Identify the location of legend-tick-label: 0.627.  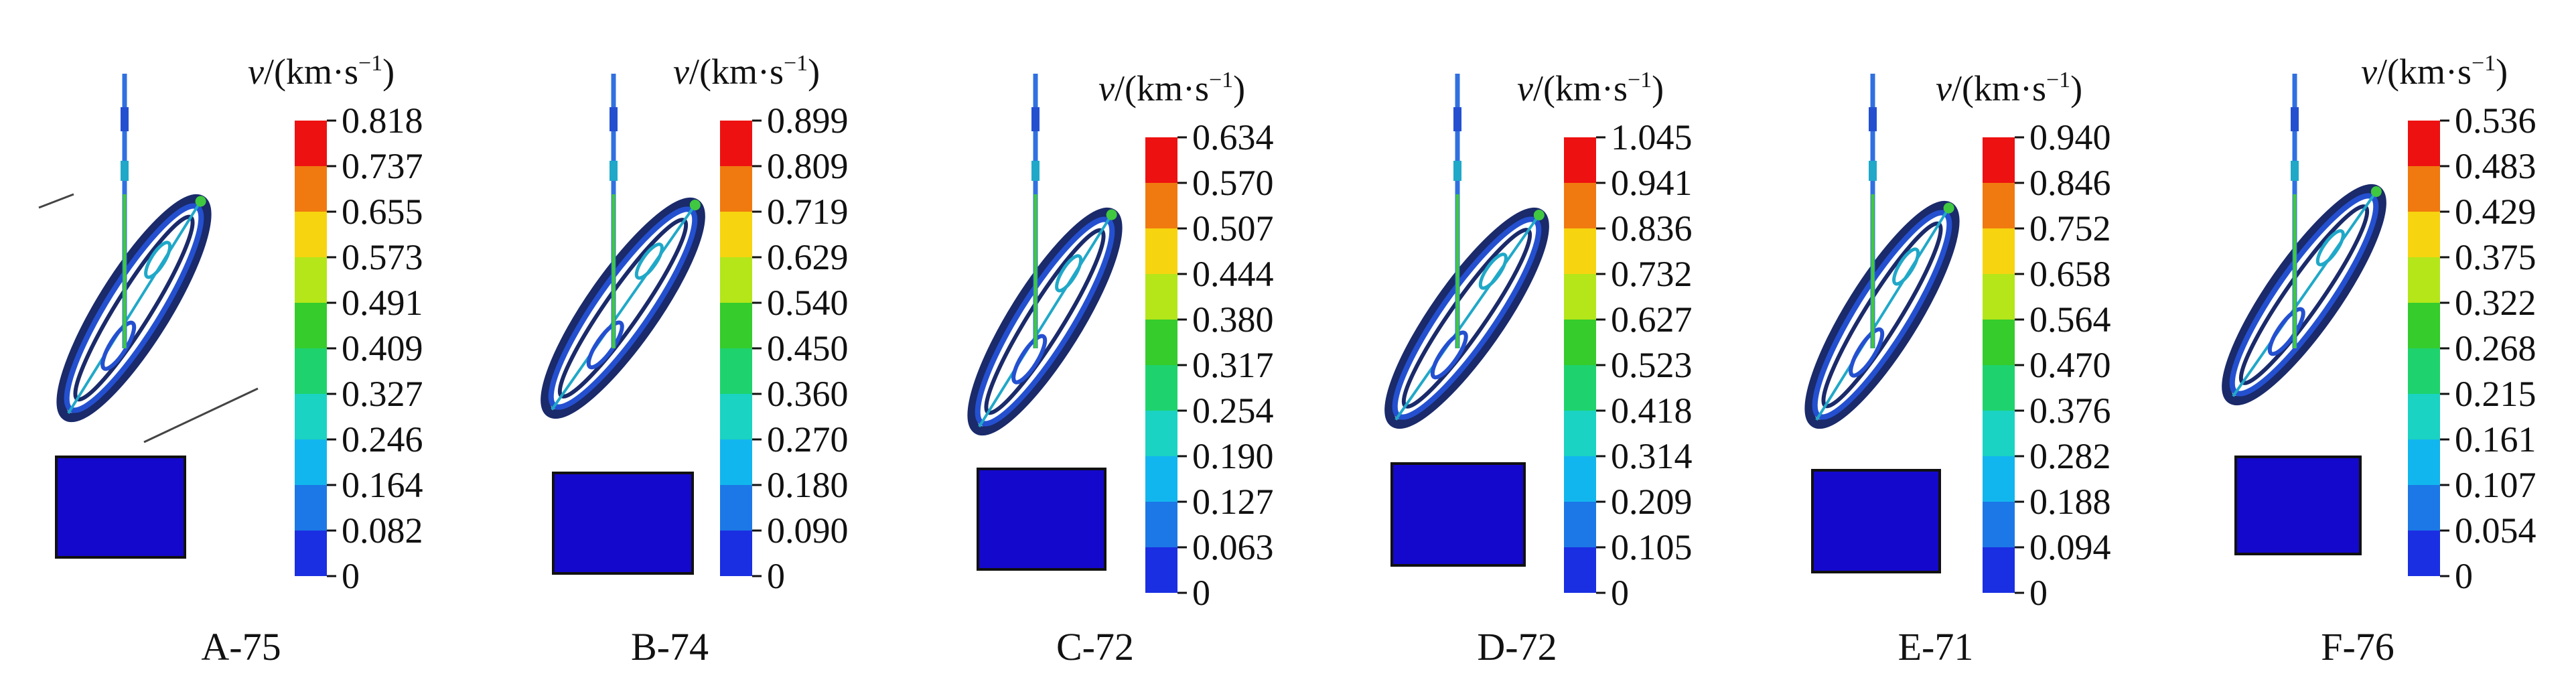
(1652, 319).